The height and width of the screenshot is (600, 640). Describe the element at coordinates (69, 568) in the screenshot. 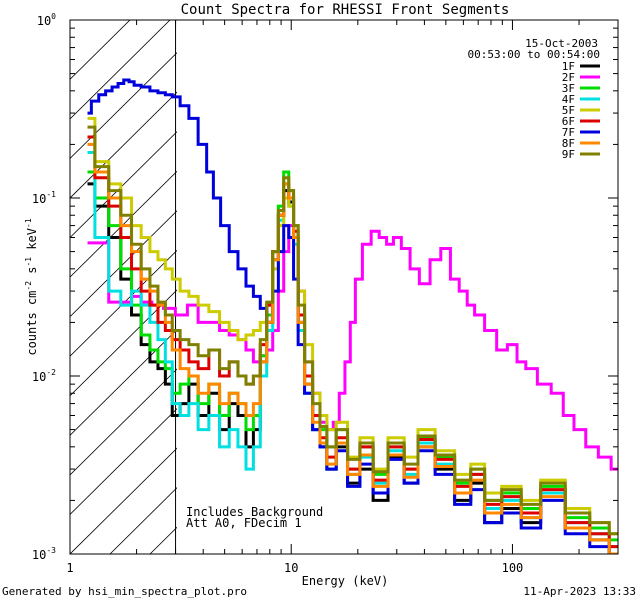

I see `x-tick-label: 1` at that location.